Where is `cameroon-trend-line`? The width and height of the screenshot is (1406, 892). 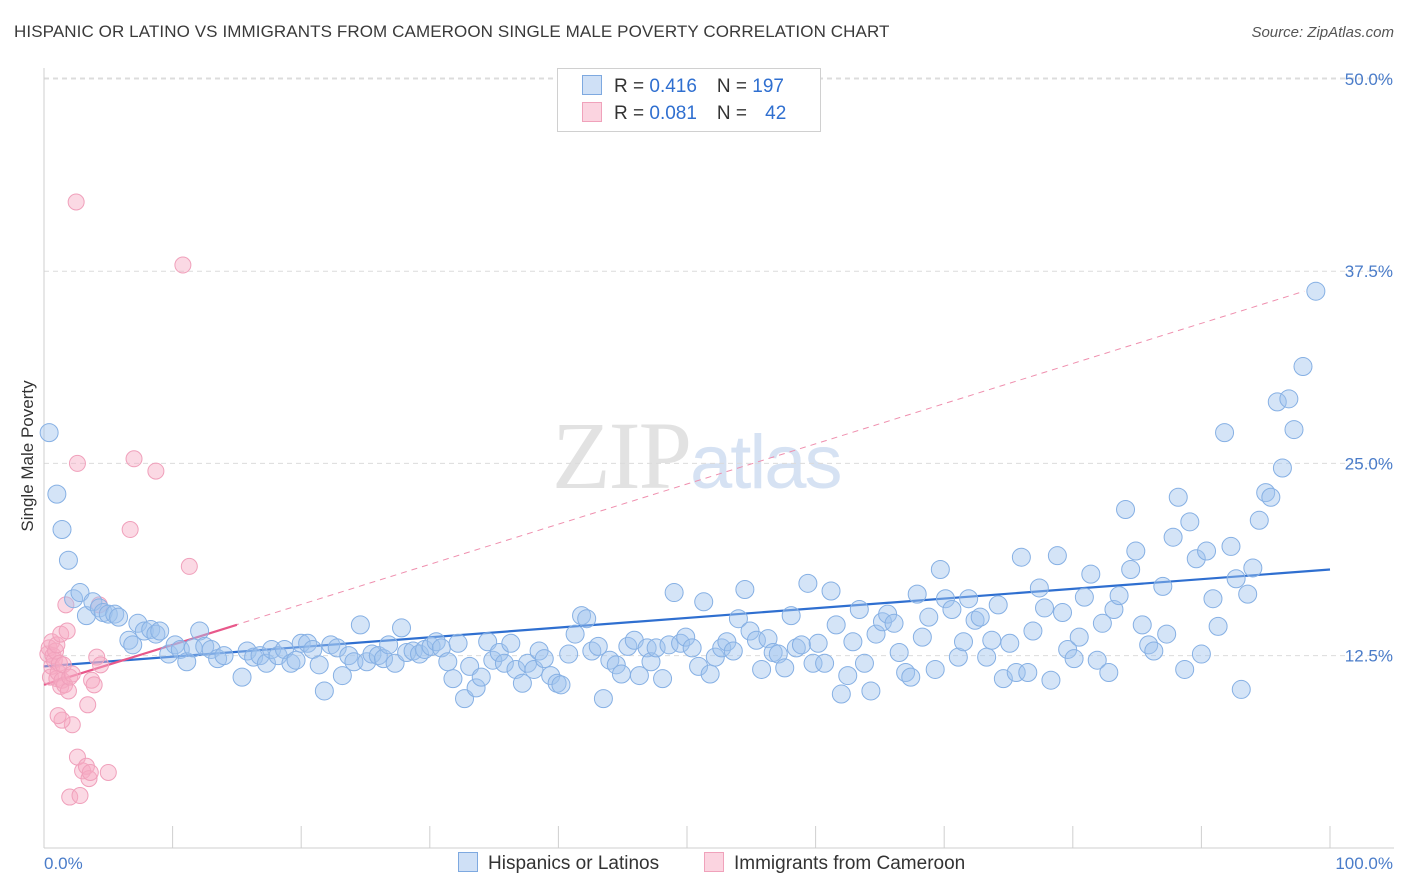 cameroon-trend-line is located at coordinates (140, 654).